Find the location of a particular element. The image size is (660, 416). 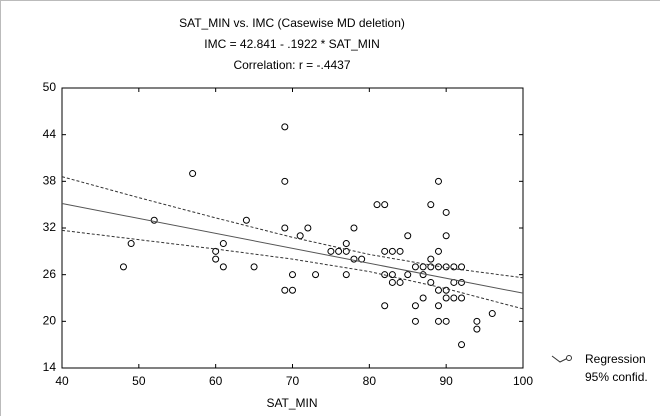

y-tick-label: 38 is located at coordinates (50, 181).